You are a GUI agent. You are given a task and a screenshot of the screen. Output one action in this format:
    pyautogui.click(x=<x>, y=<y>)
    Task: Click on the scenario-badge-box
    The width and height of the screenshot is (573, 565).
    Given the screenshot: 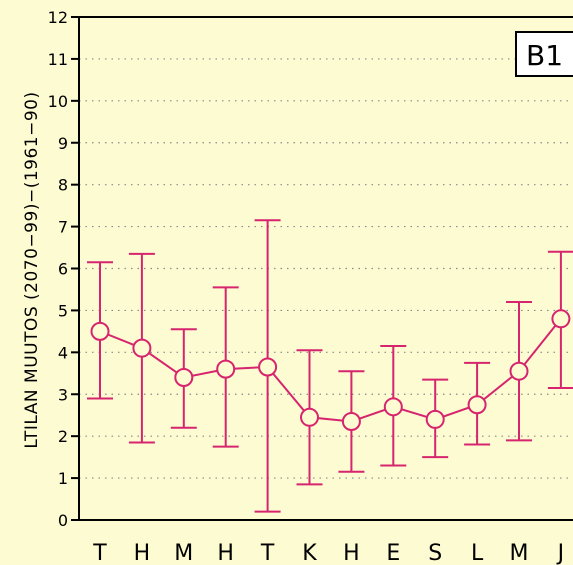 What is the action you would take?
    pyautogui.click(x=544, y=54)
    